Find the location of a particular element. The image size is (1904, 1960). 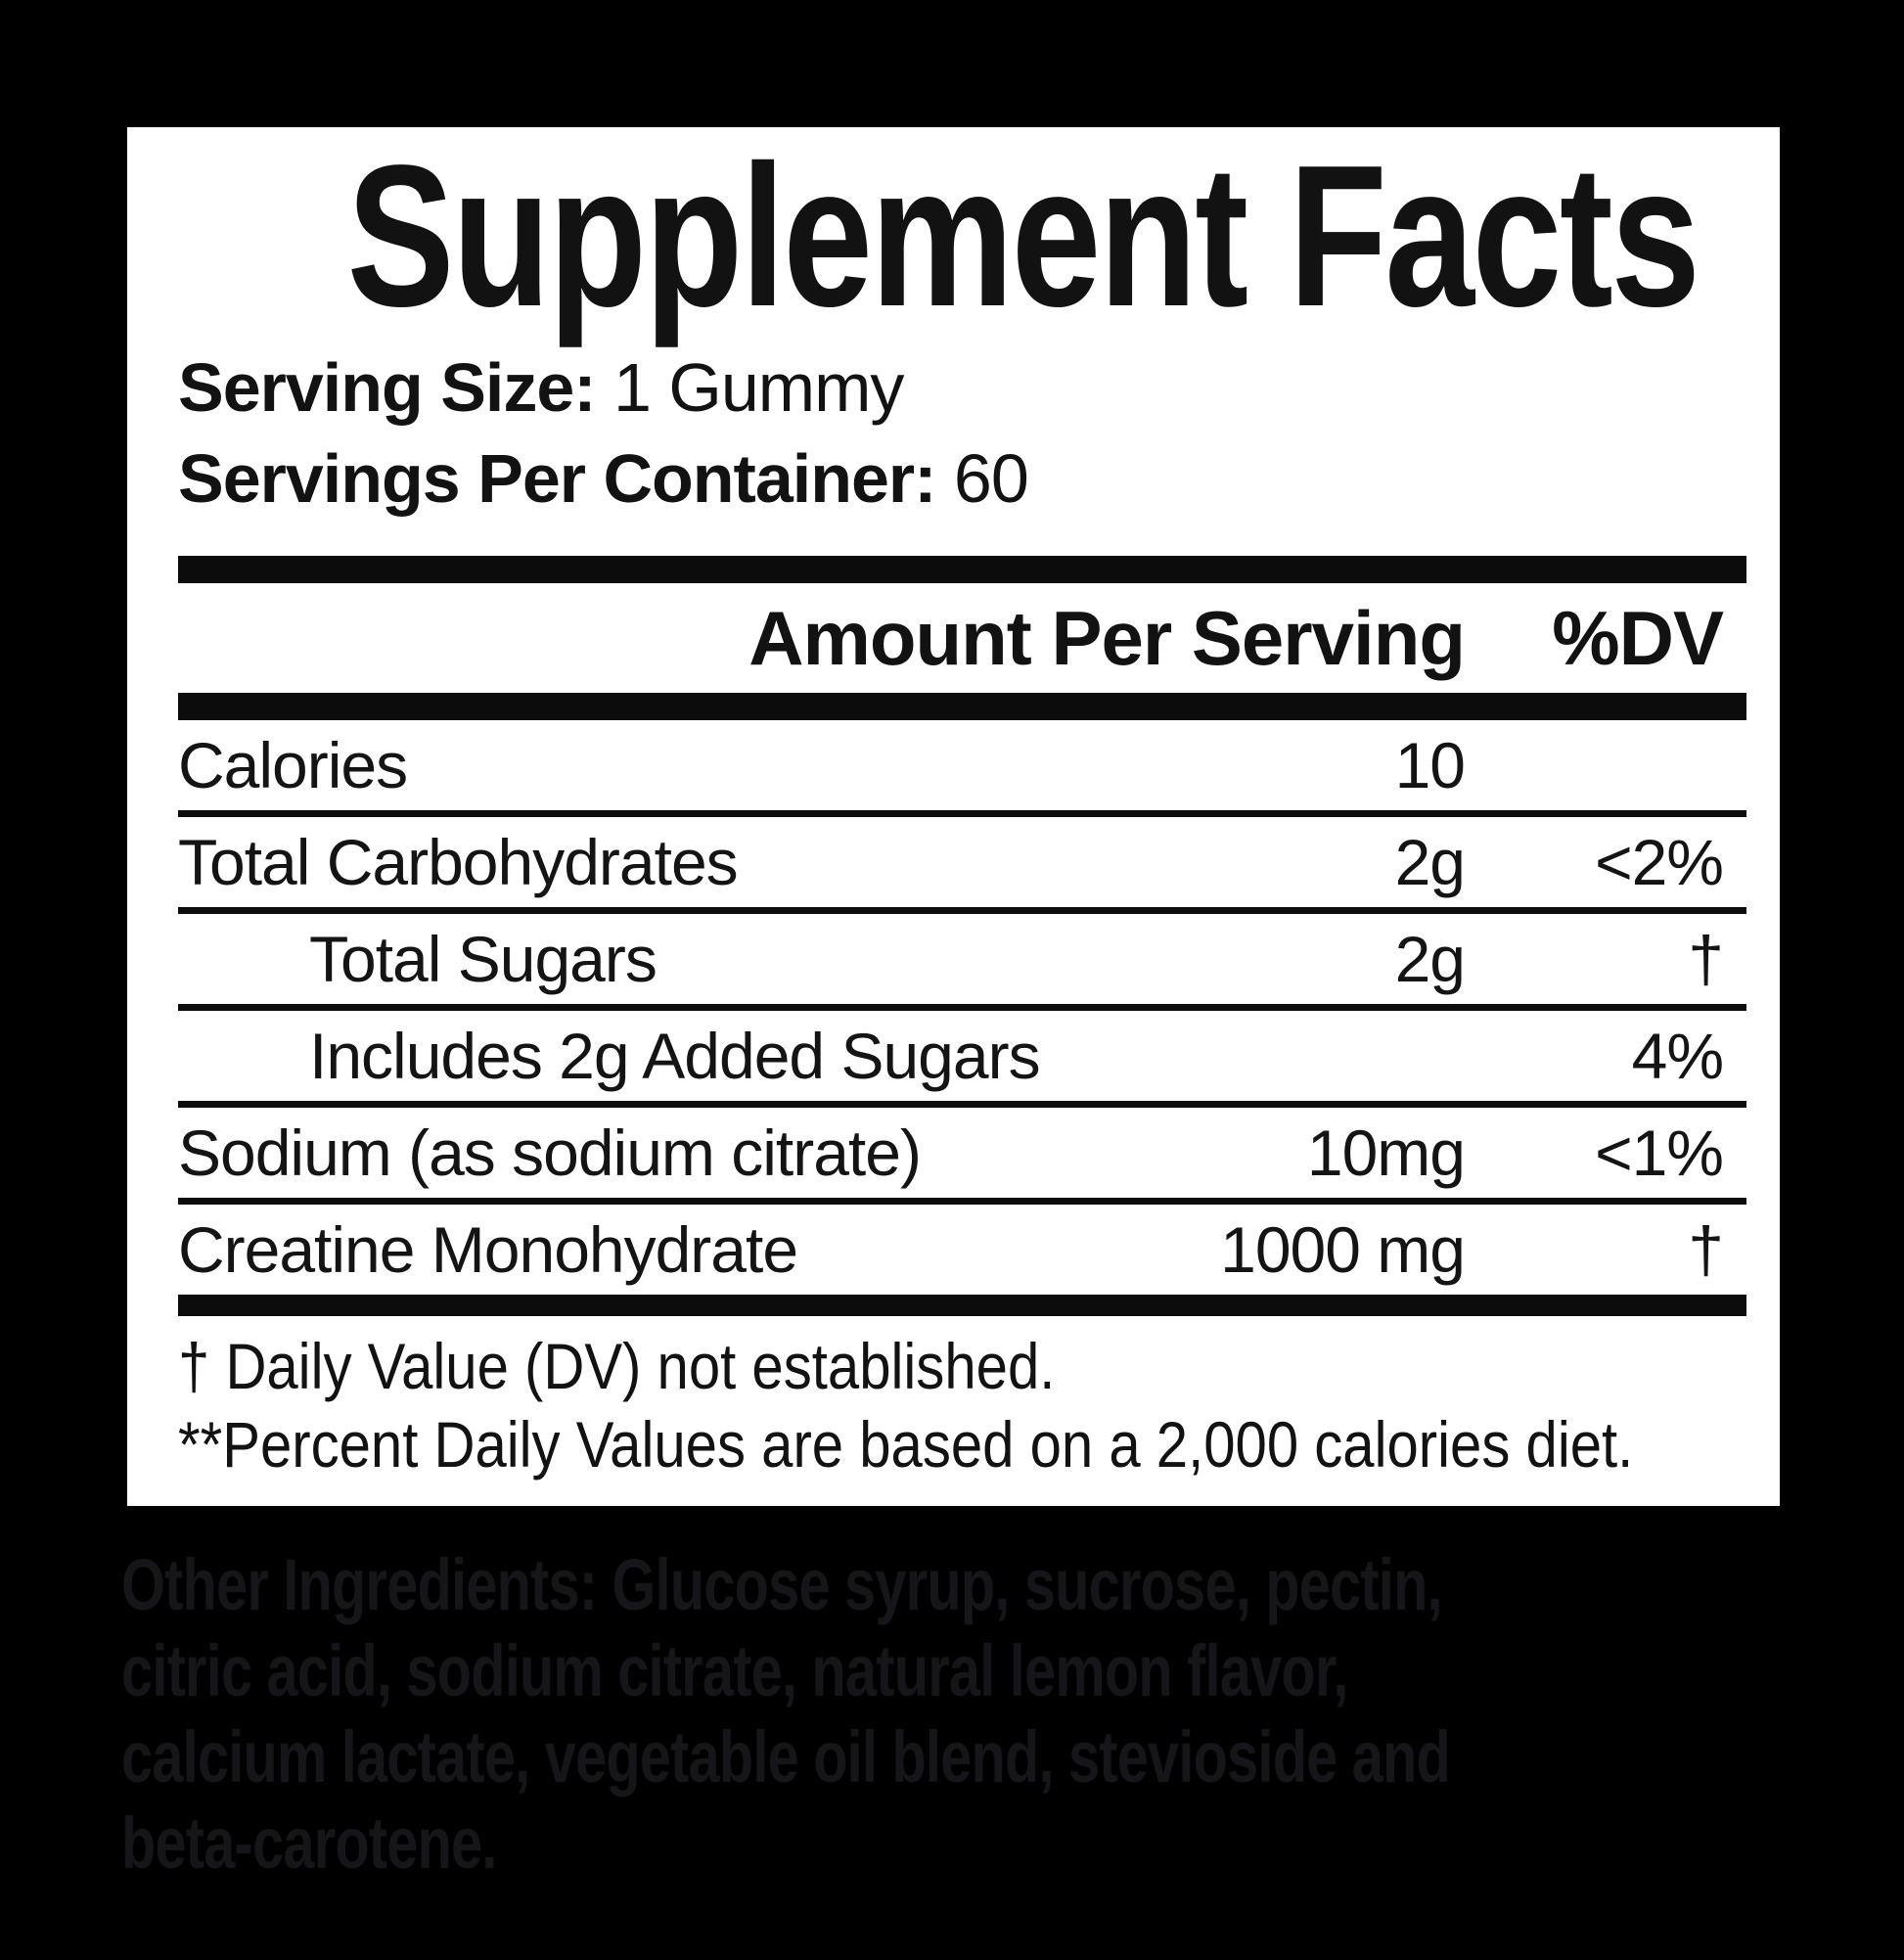

bottom-thick-rule is located at coordinates (962, 1305).